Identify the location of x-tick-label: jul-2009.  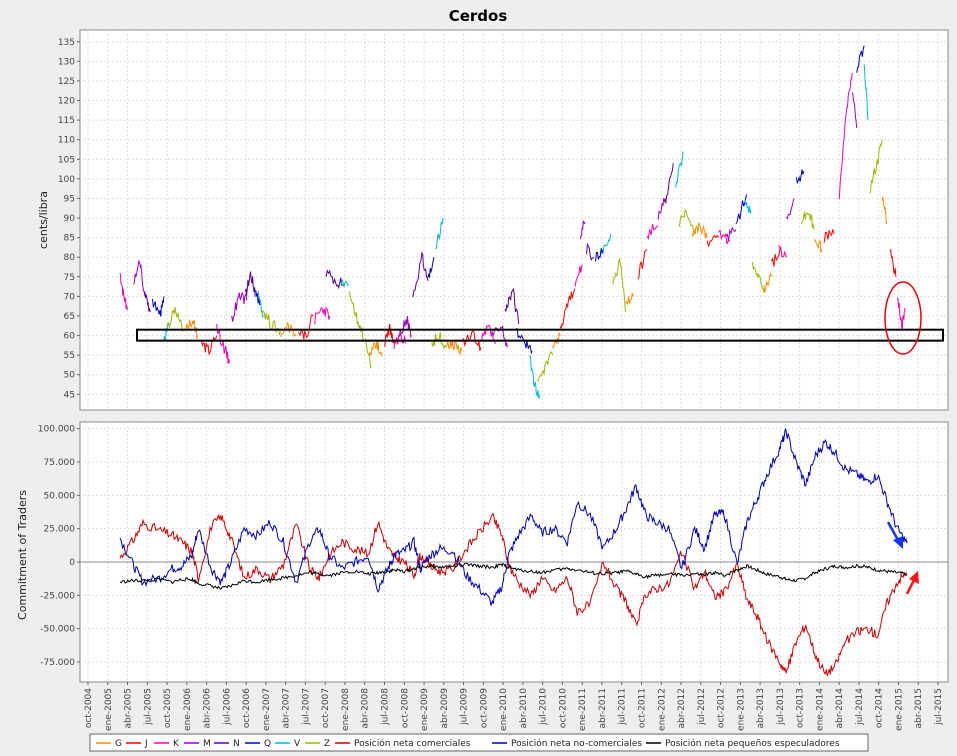
(465, 707).